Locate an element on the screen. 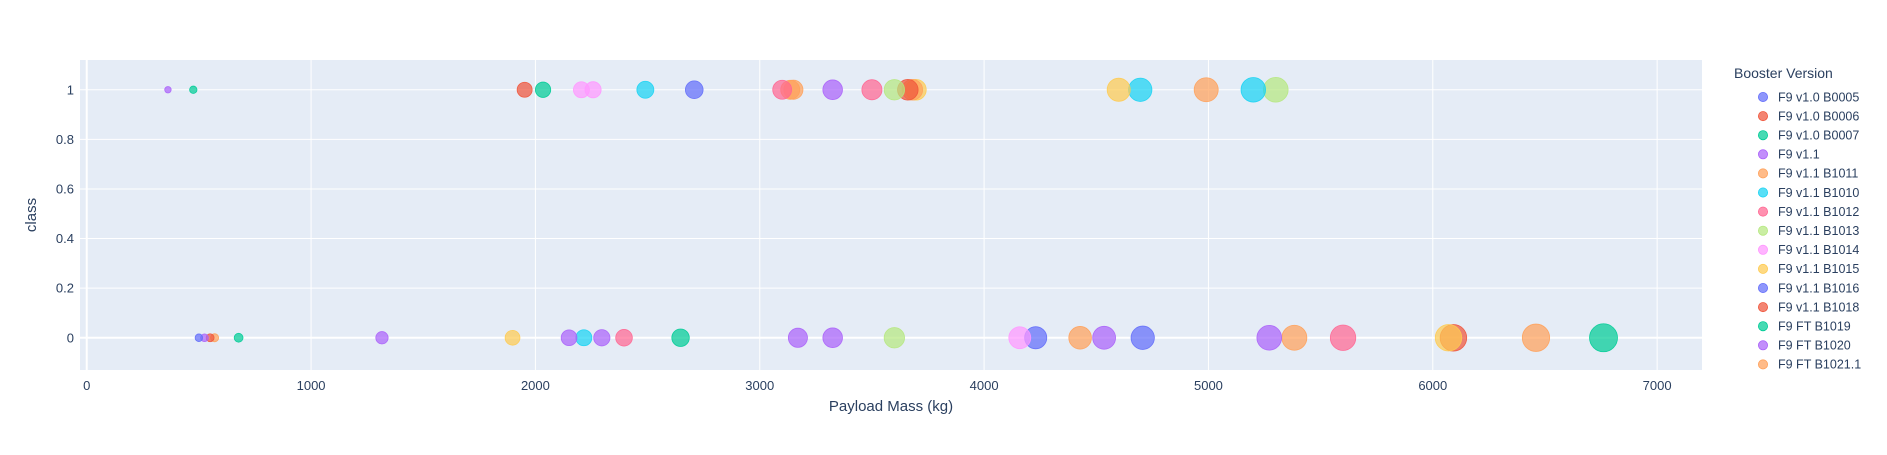  legend-label: F9 v1.1 B1018 is located at coordinates (1818, 307).